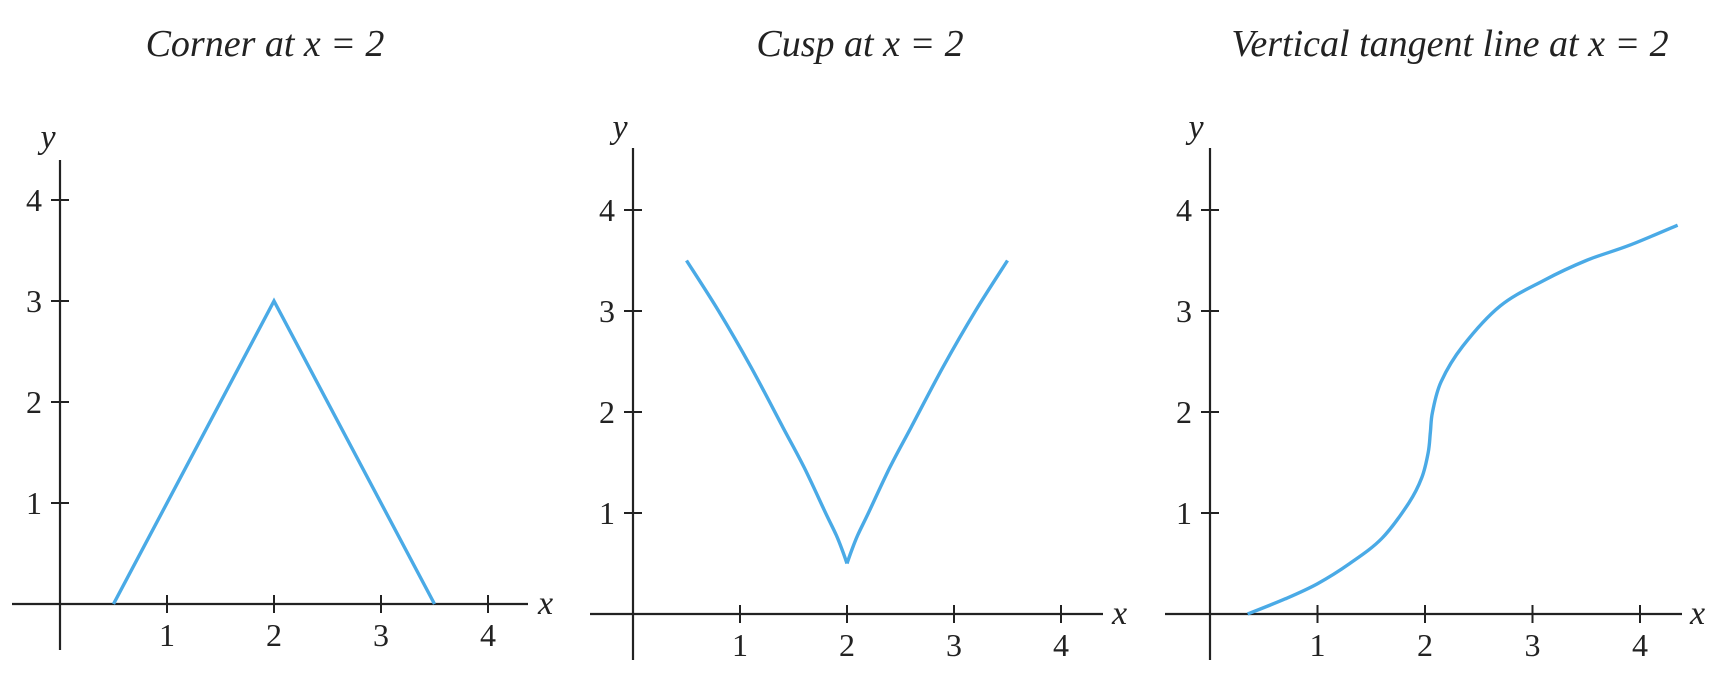 This screenshot has height=692, width=1722. I want to click on chart-title: Vertical tangent line at x = 2, so click(1450, 44).